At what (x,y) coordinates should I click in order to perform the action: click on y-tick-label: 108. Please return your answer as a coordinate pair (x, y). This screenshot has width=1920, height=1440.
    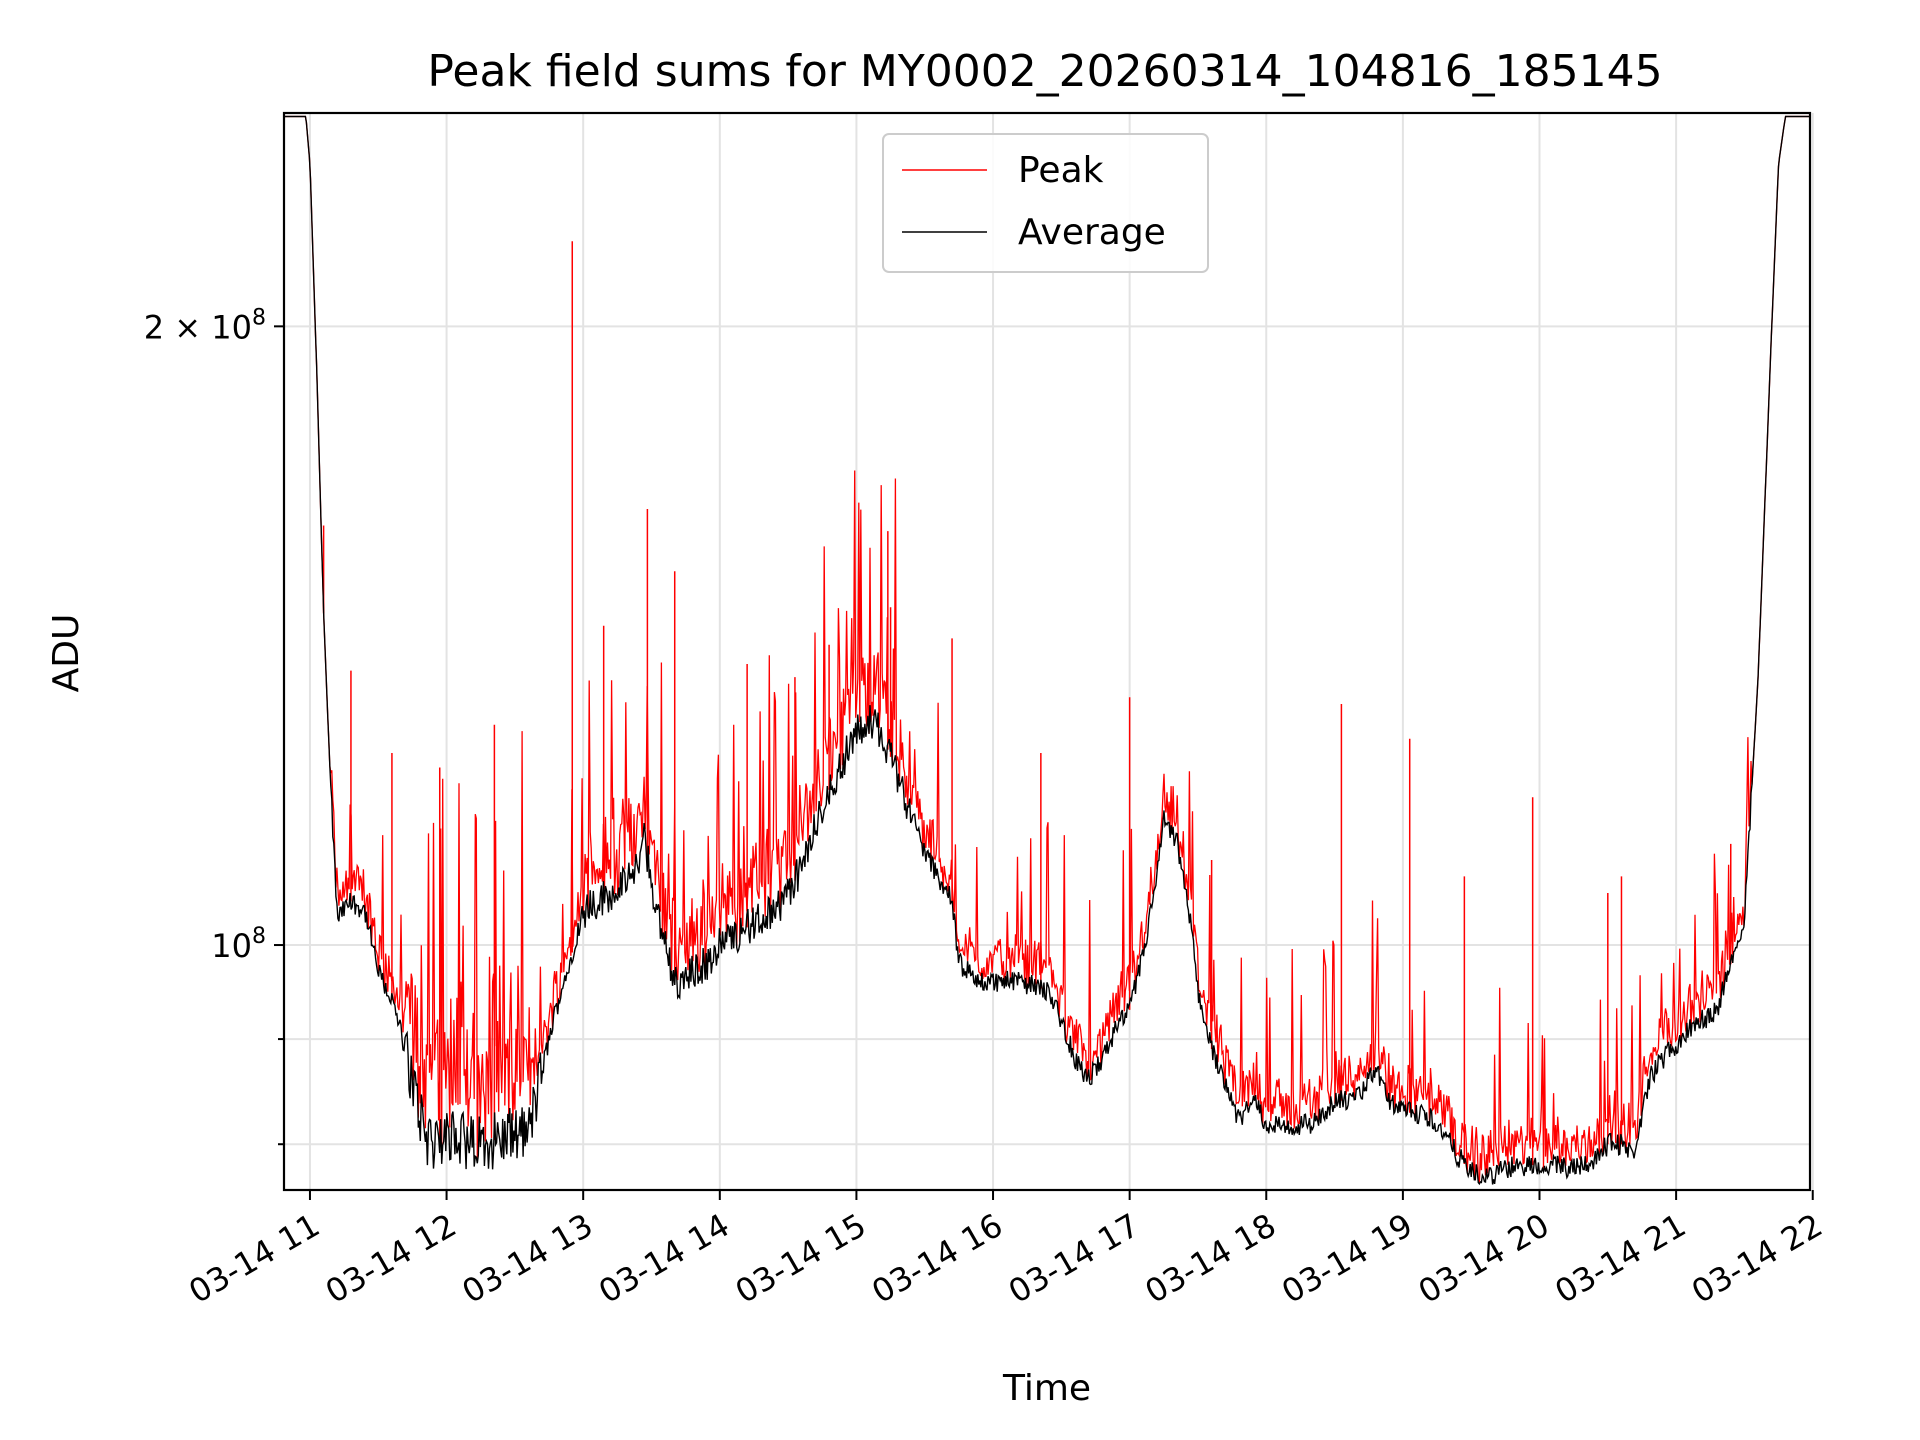
    Looking at the image, I should click on (238, 944).